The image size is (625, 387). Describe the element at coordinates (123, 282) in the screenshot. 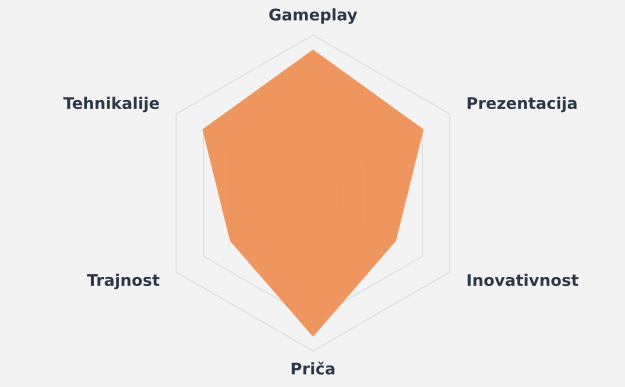

I see `spoke-label: Trajnost` at that location.